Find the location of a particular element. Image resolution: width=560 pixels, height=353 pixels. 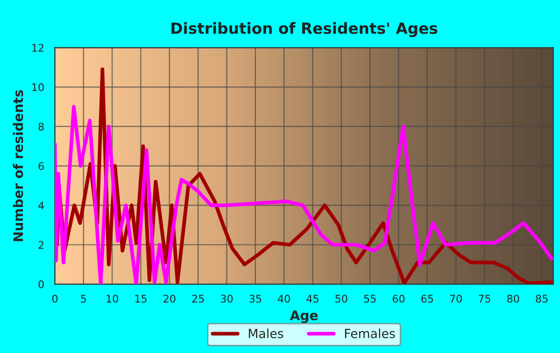

x-tick-label: 50 is located at coordinates (341, 298).